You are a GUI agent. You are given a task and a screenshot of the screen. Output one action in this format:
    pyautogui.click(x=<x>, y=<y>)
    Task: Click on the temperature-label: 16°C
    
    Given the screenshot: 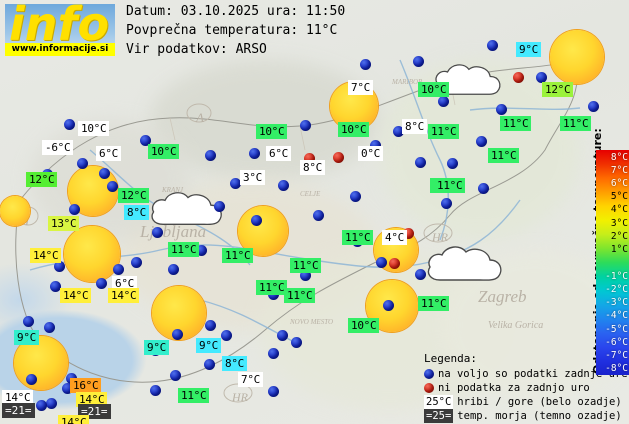 What is the action you would take?
    pyautogui.click(x=86, y=385)
    